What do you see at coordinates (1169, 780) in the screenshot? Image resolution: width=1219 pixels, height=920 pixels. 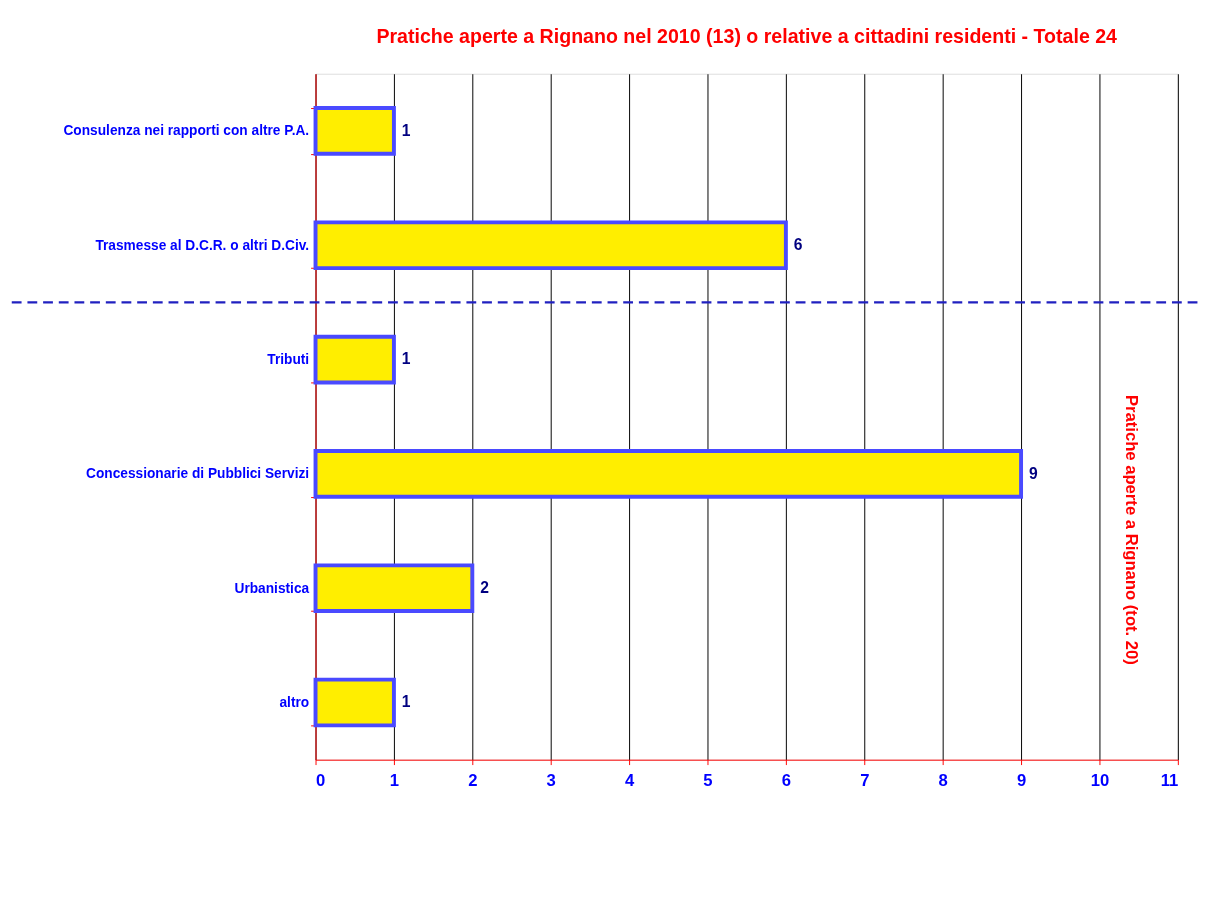 I see `x-tick-label: 11` at bounding box center [1169, 780].